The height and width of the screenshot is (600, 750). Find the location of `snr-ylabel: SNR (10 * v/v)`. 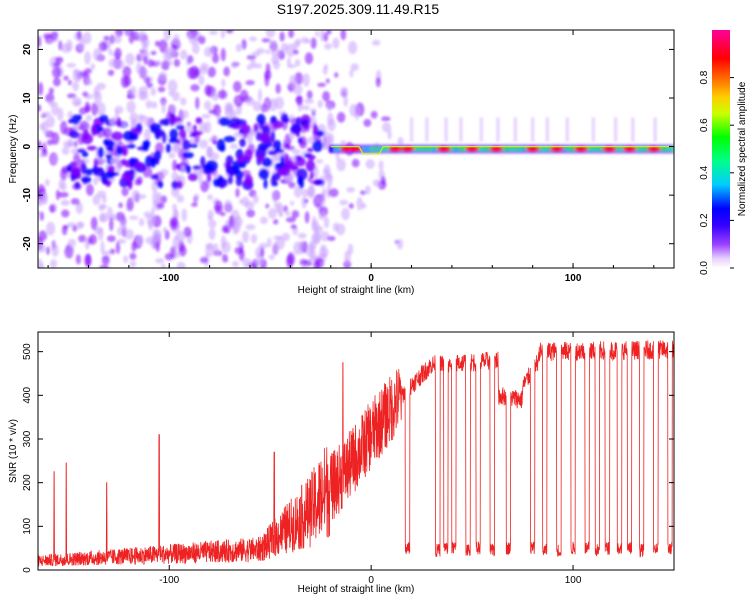

snr-ylabel: SNR (10 * v/v) is located at coordinates (13, 451).